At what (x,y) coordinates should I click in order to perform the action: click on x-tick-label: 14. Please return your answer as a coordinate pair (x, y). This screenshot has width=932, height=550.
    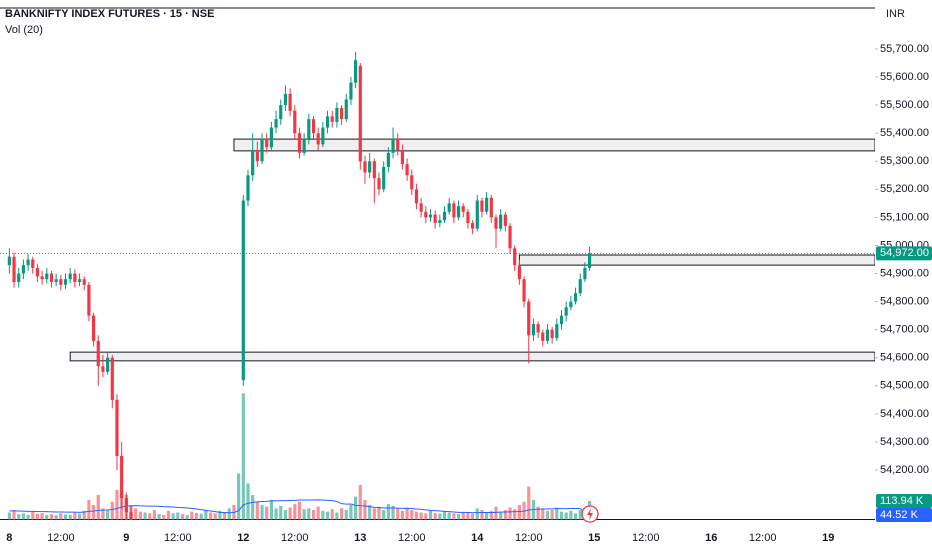
    Looking at the image, I should click on (477, 538).